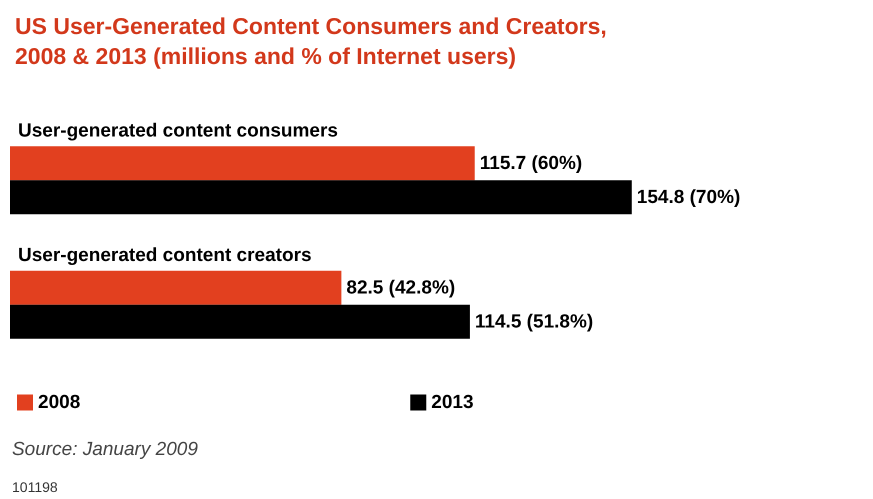 This screenshot has width=873, height=499. What do you see at coordinates (311, 41) in the screenshot?
I see `chart-title: US User-Generated Content Consumers and Creators, 2008 & 2013 (millions and % of Internet users)` at bounding box center [311, 41].